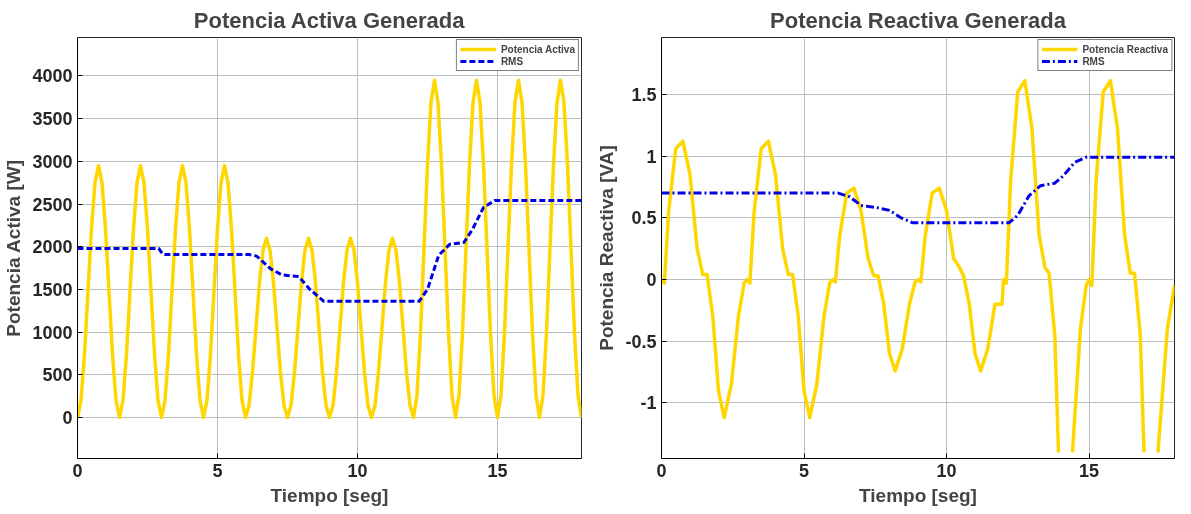  What do you see at coordinates (52, 161) in the screenshot?
I see `y-tick-label: 3000` at bounding box center [52, 161].